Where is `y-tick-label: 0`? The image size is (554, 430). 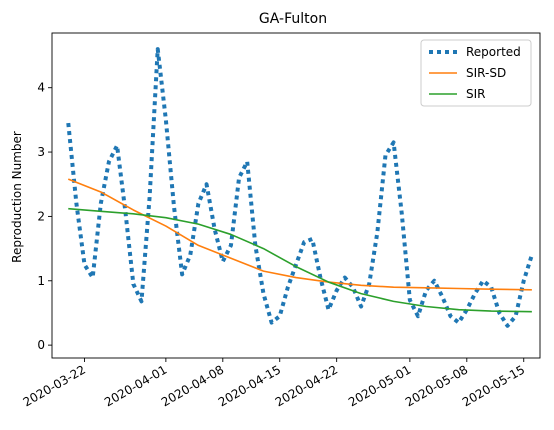
y-tick-label: 0 is located at coordinates (41, 345).